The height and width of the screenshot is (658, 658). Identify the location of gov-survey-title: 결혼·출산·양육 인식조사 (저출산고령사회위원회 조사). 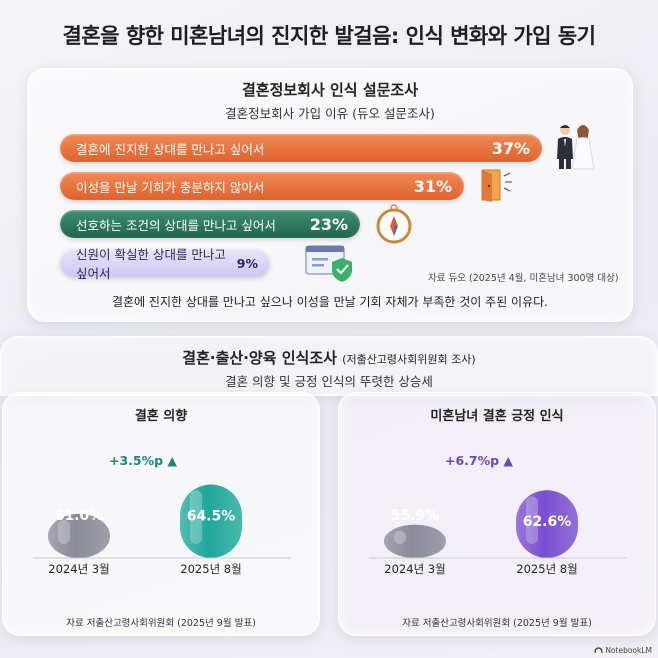
(329, 357).